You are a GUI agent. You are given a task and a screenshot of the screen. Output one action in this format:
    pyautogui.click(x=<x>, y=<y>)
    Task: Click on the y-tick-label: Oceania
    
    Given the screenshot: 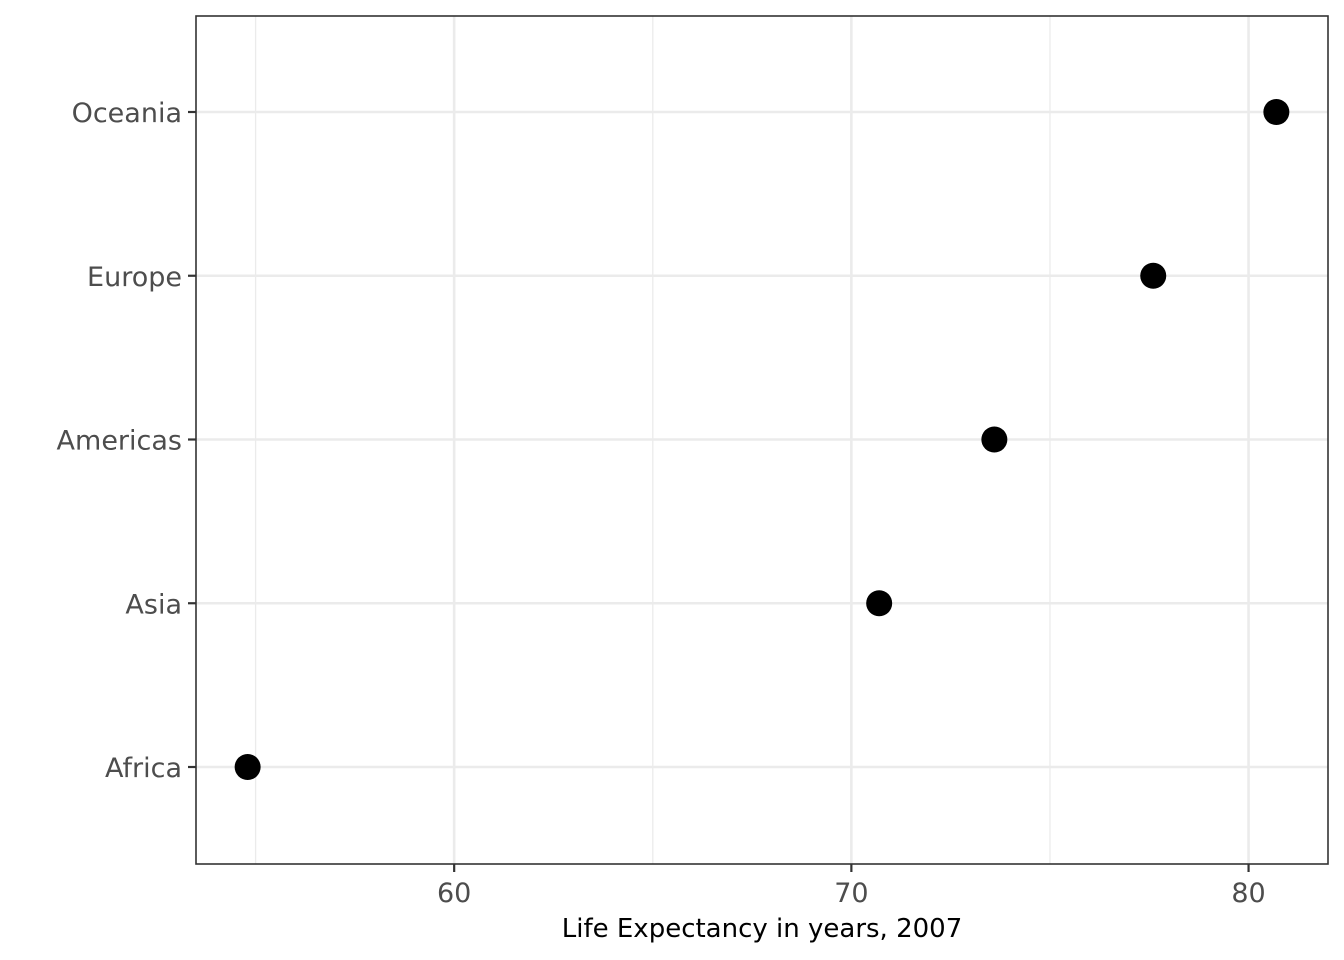 What is the action you would take?
    pyautogui.click(x=127, y=113)
    